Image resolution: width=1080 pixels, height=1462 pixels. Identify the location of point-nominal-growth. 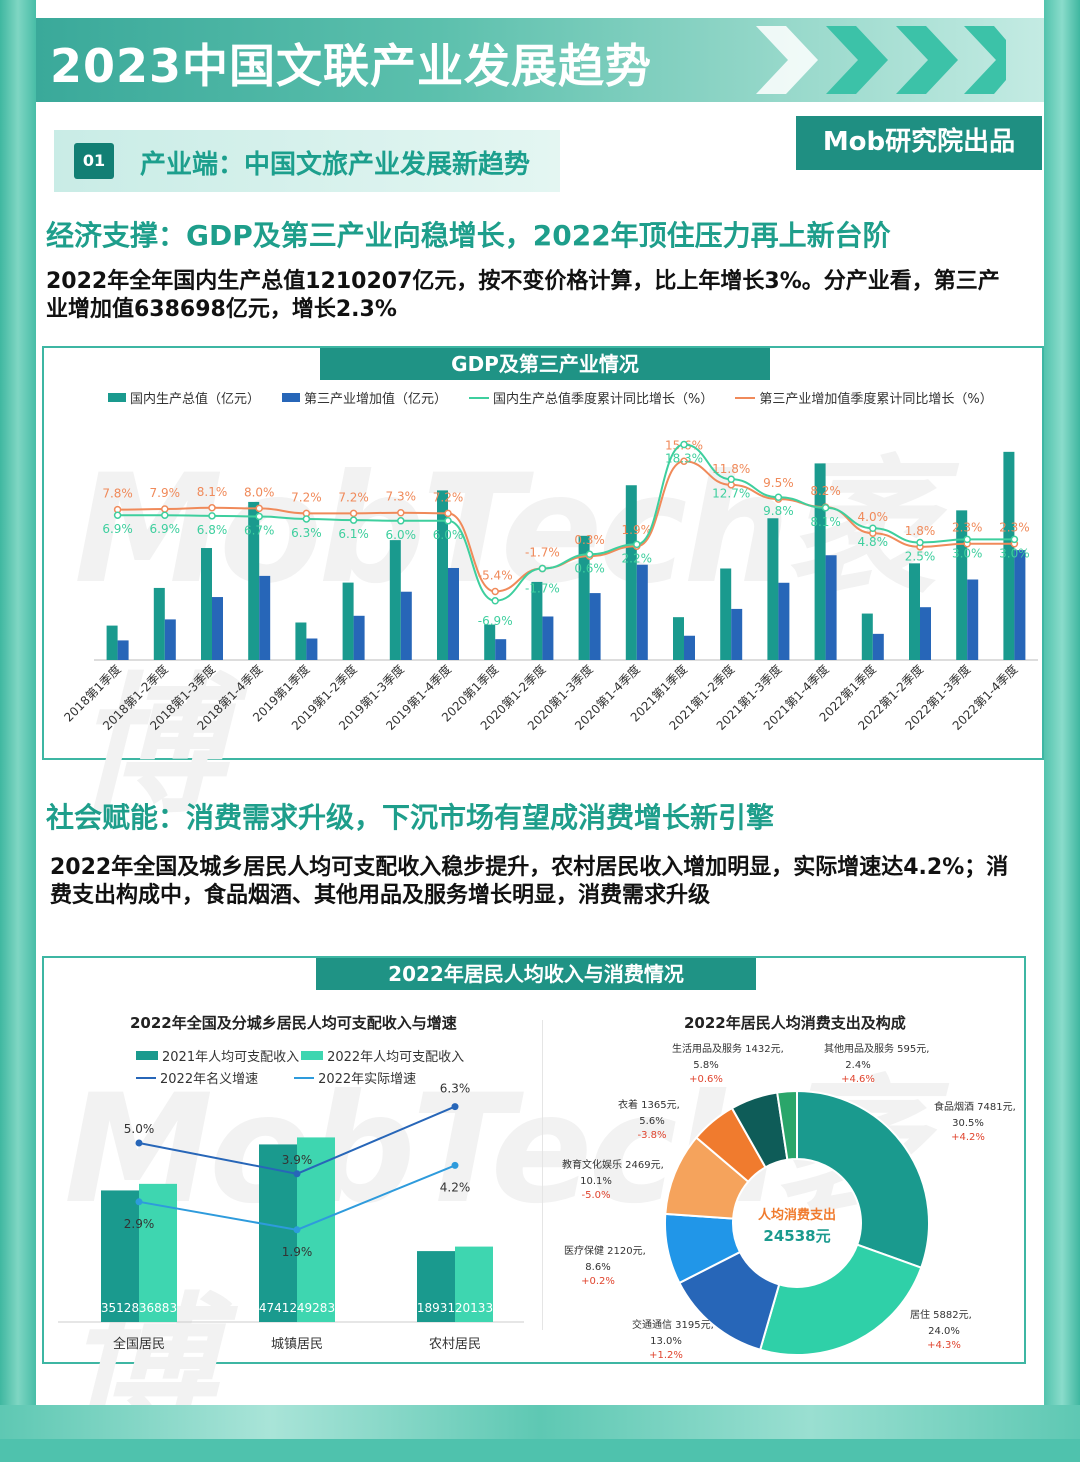
(455, 1107).